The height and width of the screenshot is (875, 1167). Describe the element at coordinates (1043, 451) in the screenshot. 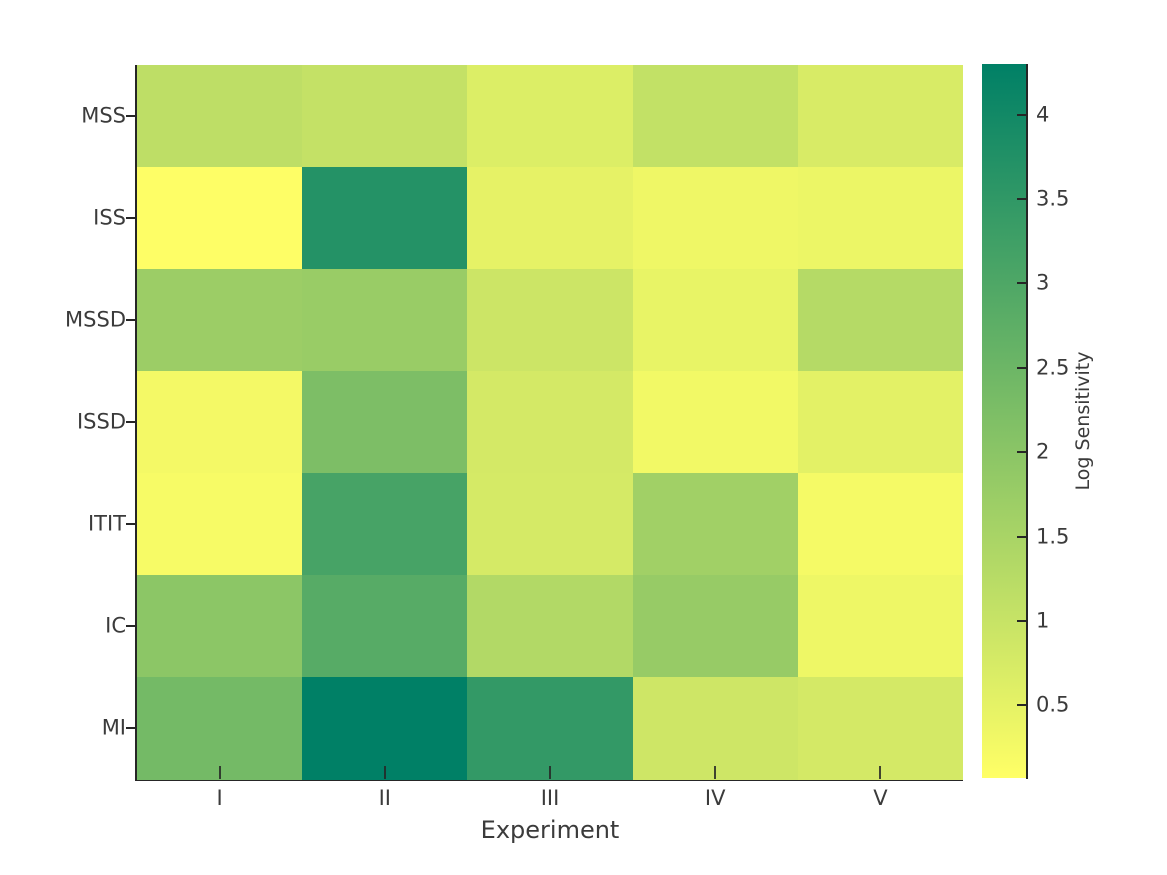

I see `colorbar-tick-label: 2` at that location.